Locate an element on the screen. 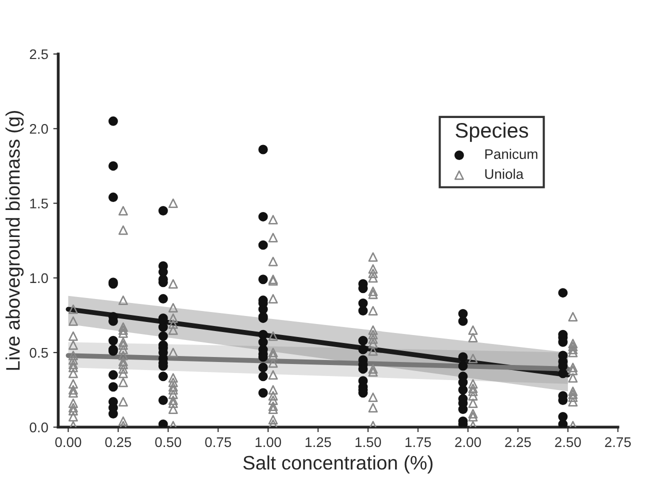 The width and height of the screenshot is (647, 491). y-tick-label: 1.0 is located at coordinates (39, 278).